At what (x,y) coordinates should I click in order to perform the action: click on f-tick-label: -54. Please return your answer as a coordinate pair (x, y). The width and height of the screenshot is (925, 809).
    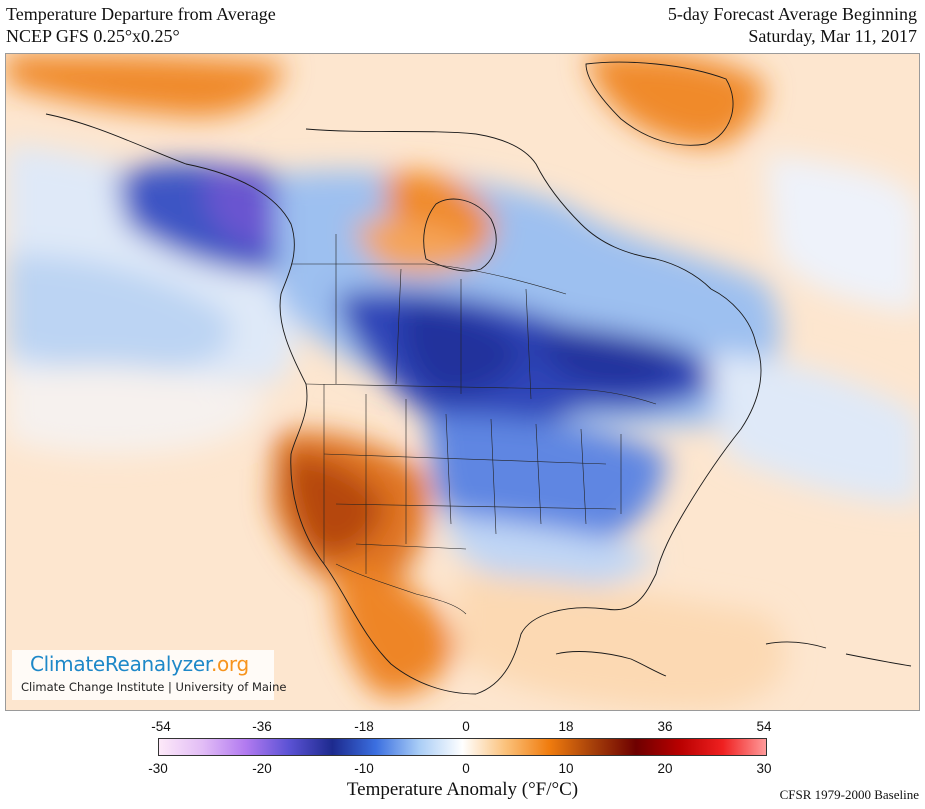
    Looking at the image, I should click on (161, 726).